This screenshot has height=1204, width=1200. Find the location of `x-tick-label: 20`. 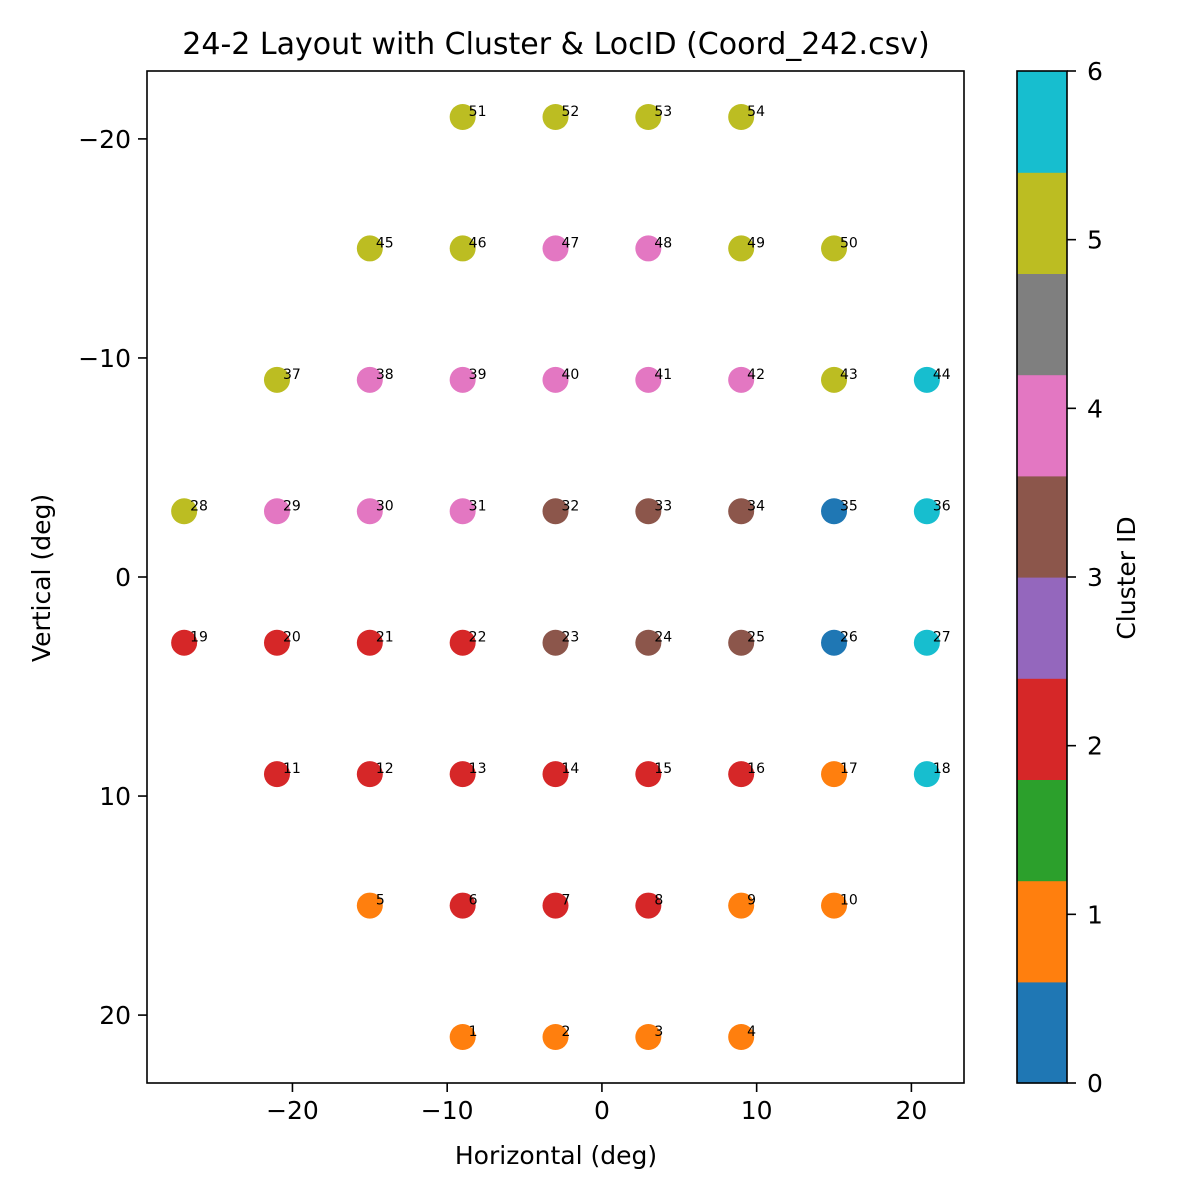

x-tick-label: 20 is located at coordinates (911, 1110).